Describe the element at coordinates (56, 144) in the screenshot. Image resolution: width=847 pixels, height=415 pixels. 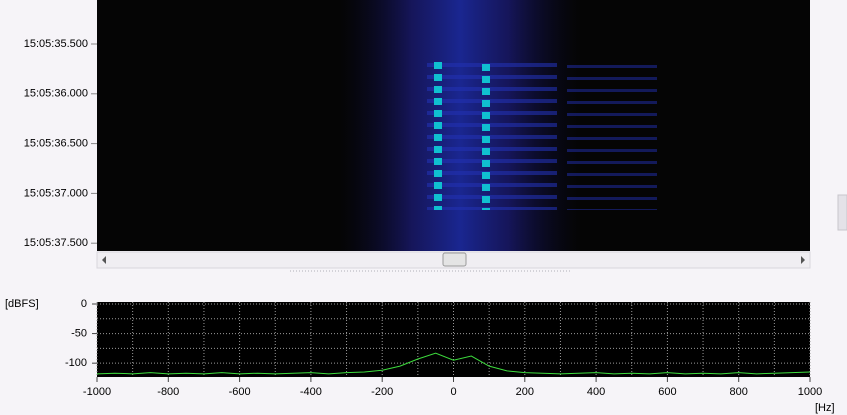
I see `time-label: 15:05:36.500` at that location.